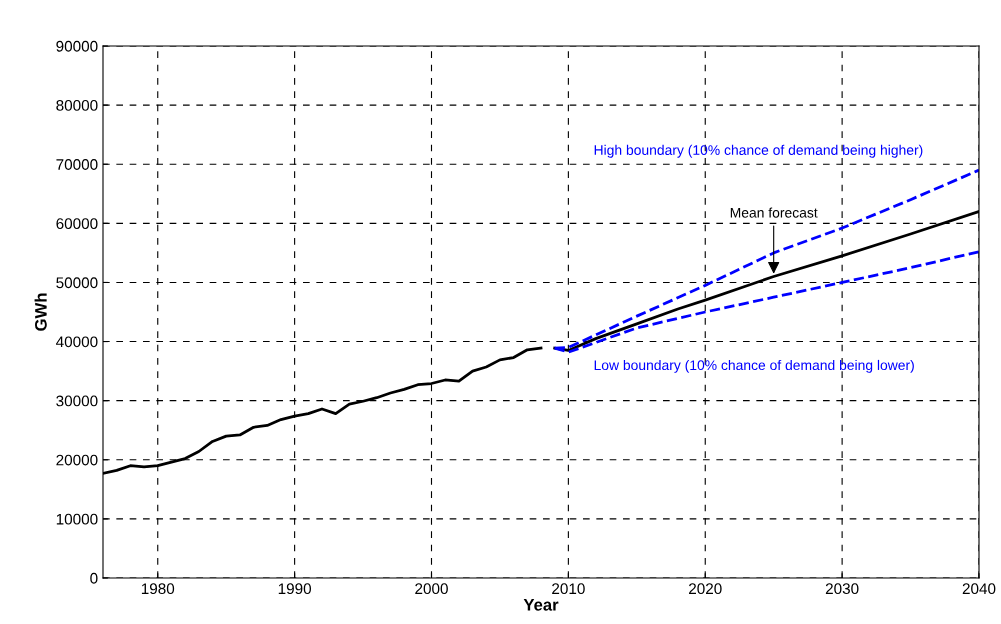 Image resolution: width=1001 pixels, height=624 pixels. Describe the element at coordinates (77, 46) in the screenshot. I see `y-tick-label: 90000` at that location.